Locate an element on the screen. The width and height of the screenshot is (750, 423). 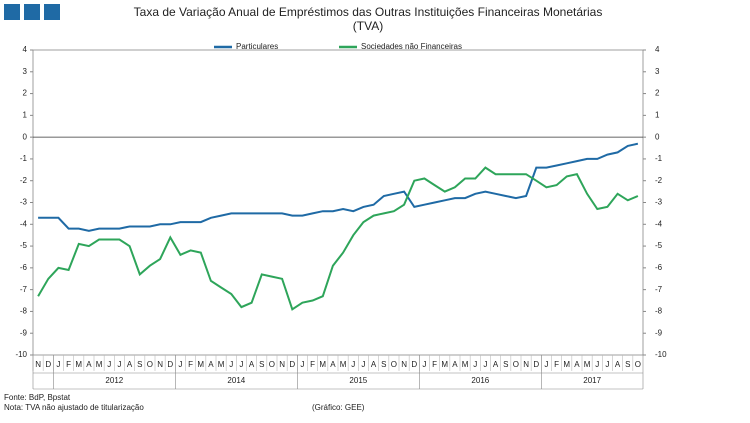
y2-tick-label: -3 is located at coordinates (659, 202).